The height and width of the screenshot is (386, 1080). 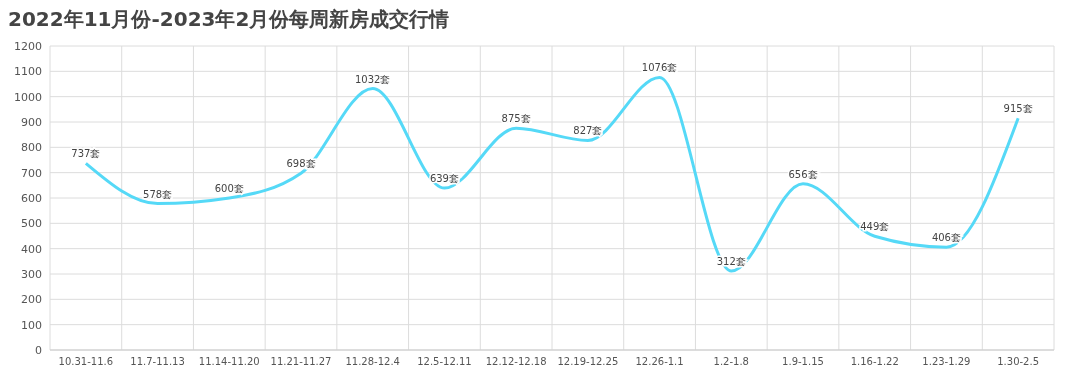 I want to click on y-tick-label: 1100, so click(x=28, y=72).